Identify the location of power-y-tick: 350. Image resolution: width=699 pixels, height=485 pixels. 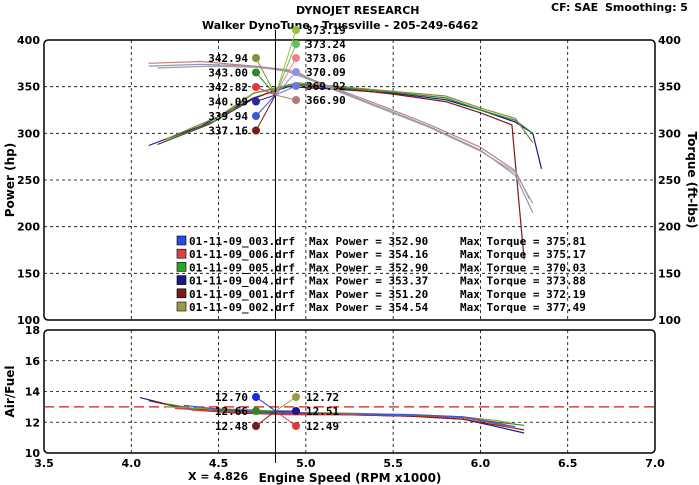
(28, 87).